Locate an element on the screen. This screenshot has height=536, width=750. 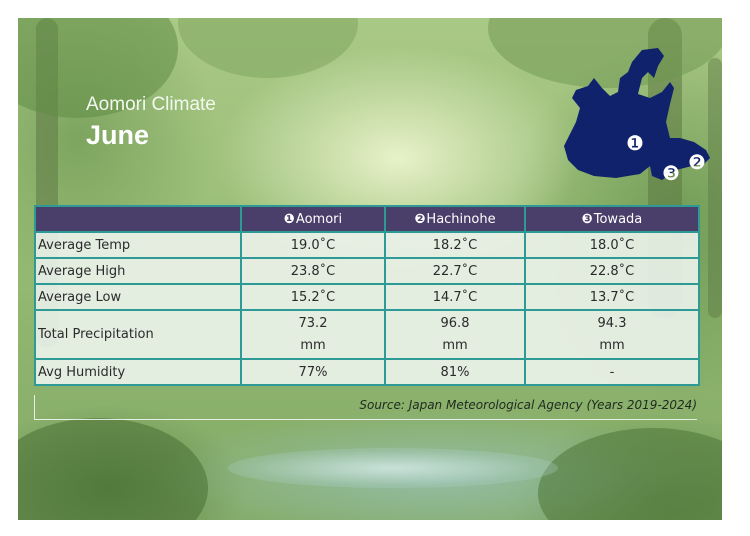
column-header-aomori: ❶Aomori is located at coordinates (313, 219).